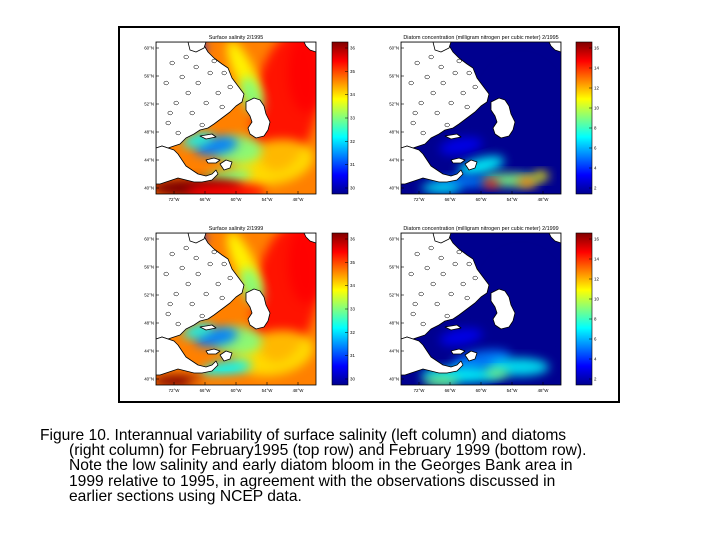 The image size is (720, 540). Describe the element at coordinates (595, 188) in the screenshot. I see `colorbar-tick-label-7: 2` at that location.